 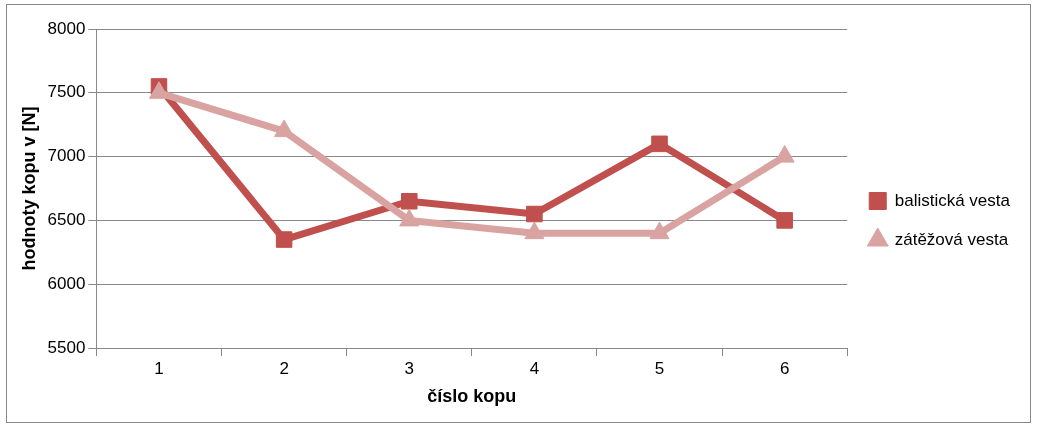 I want to click on x-axis-title: číslo kopu, so click(x=472, y=396).